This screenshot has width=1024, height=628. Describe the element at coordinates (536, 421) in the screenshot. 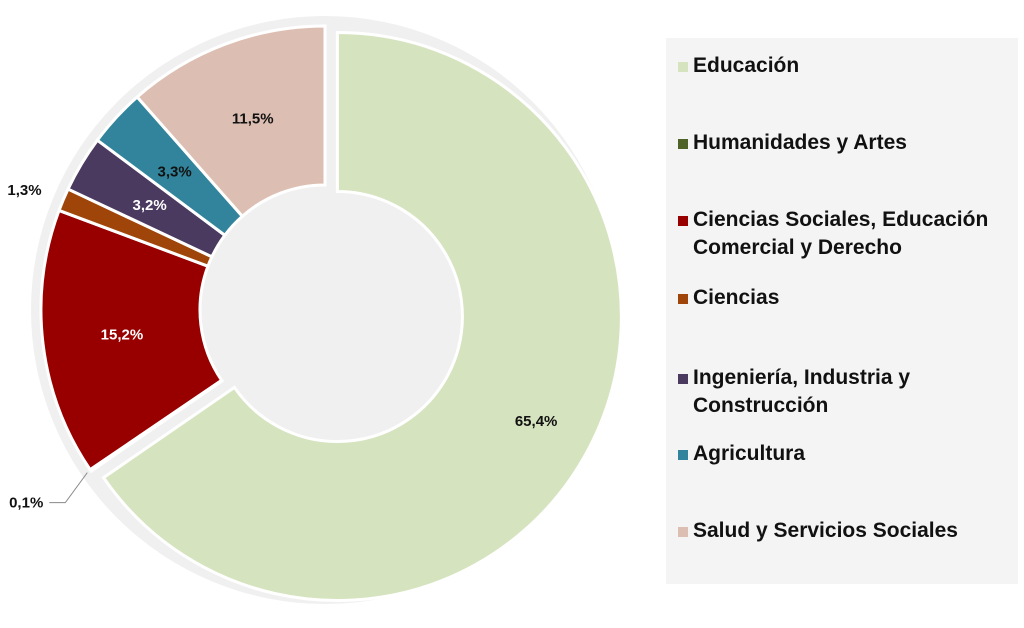

I see `slice-value-label-0: 65,4%` at that location.